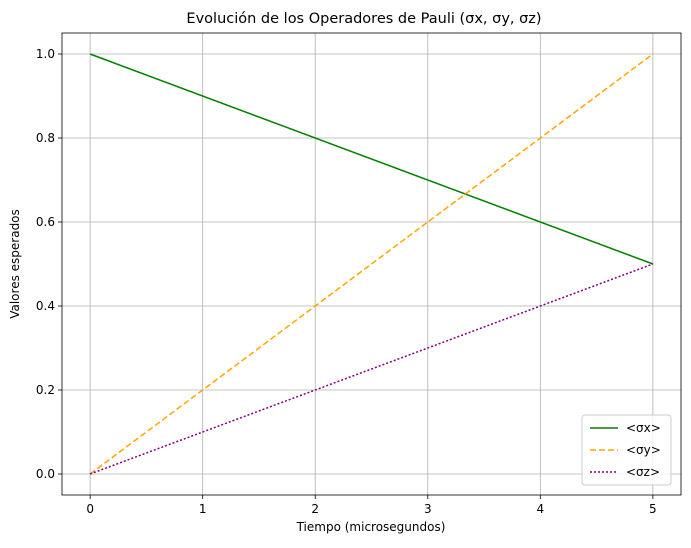 Image resolution: width=691 pixels, height=548 pixels. Describe the element at coordinates (90, 509) in the screenshot. I see `x-tick-label: 0` at that location.